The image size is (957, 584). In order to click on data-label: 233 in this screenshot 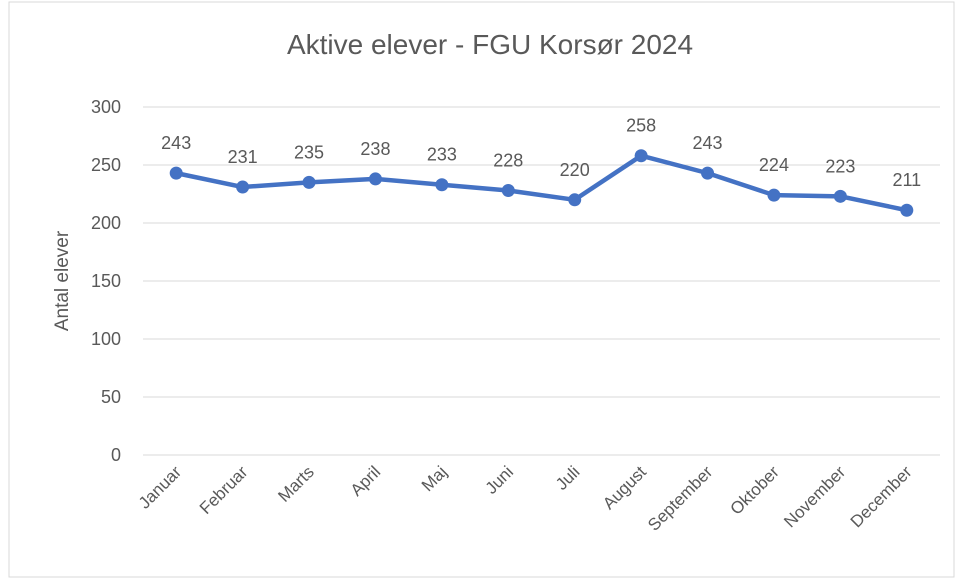, I will do `click(442, 155)`.